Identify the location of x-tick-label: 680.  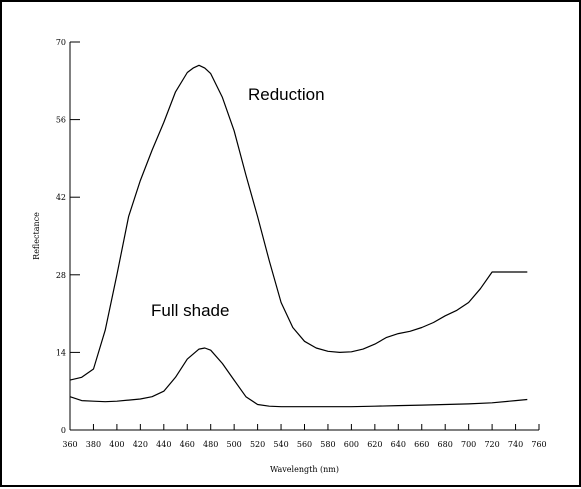
(445, 444).